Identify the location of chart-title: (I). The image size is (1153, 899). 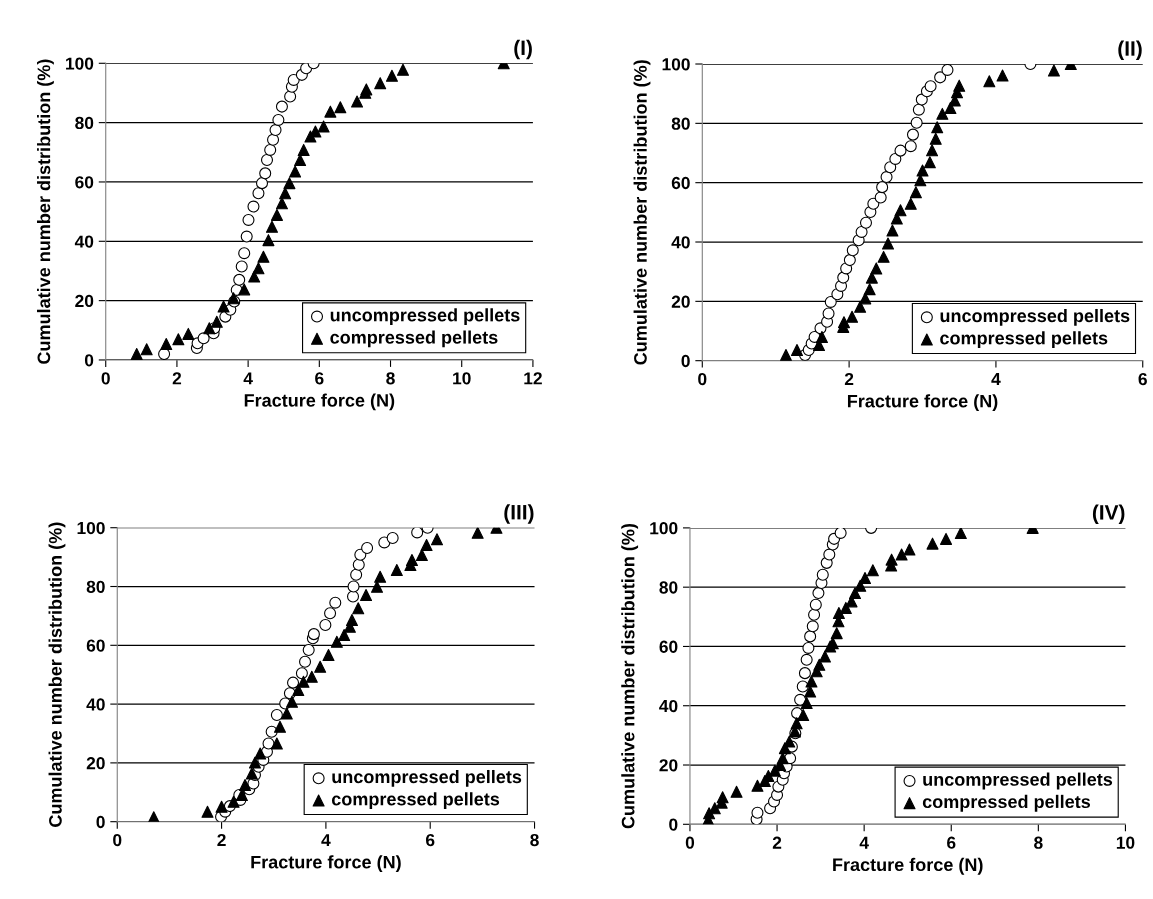
(523, 49).